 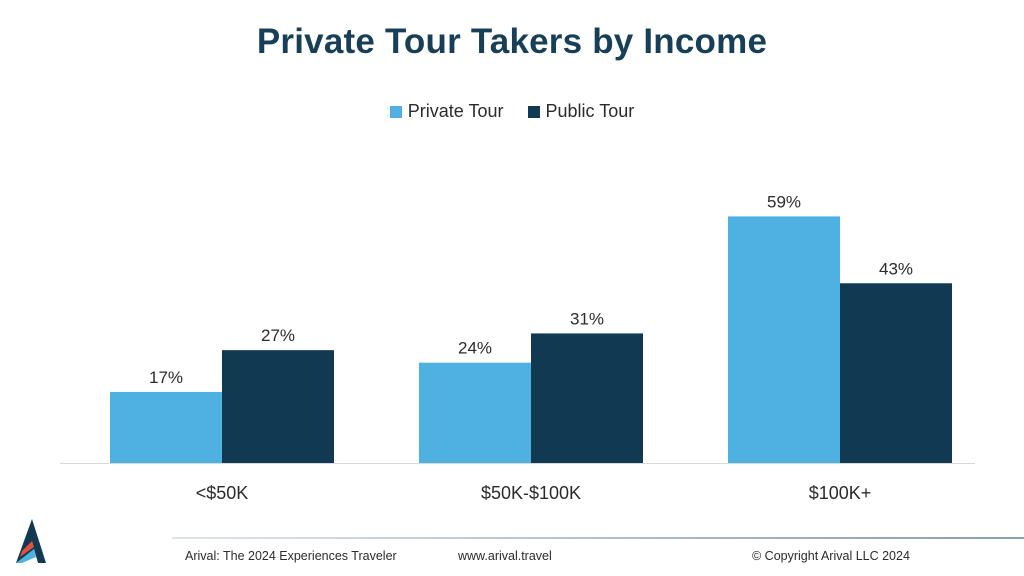 What do you see at coordinates (533, 111) in the screenshot?
I see `legend-swatch-public` at bounding box center [533, 111].